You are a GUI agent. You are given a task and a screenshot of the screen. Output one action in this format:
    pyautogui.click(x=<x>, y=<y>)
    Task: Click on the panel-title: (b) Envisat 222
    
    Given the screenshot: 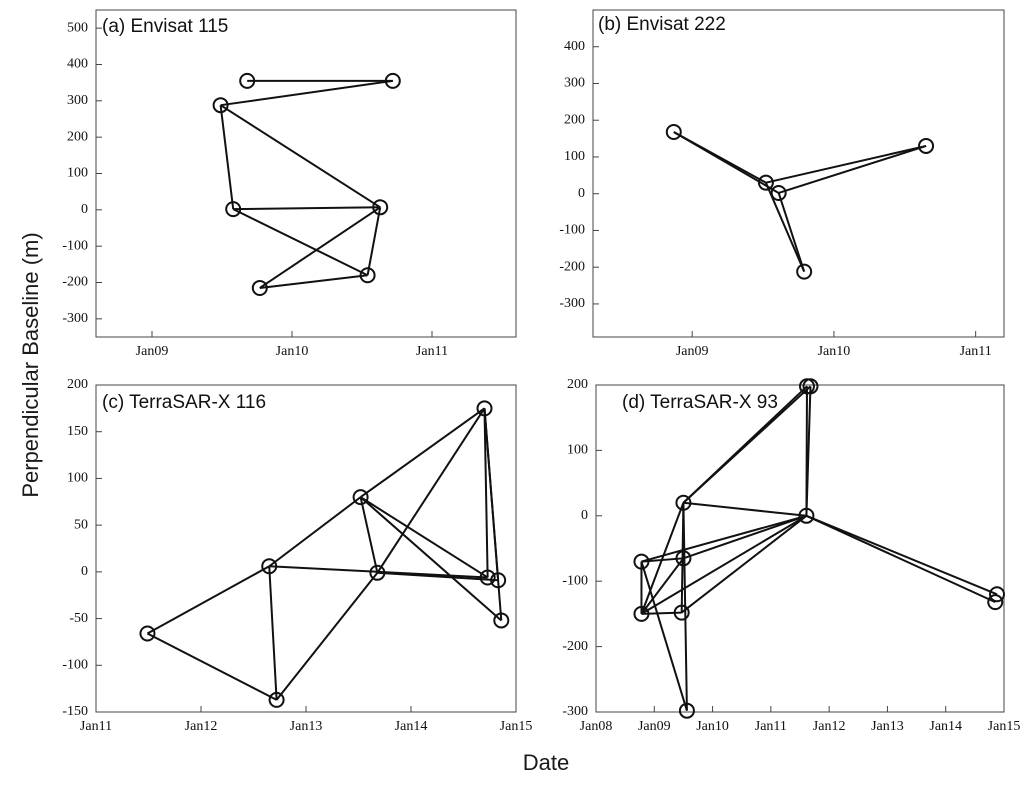 What is the action you would take?
    pyautogui.click(x=662, y=24)
    